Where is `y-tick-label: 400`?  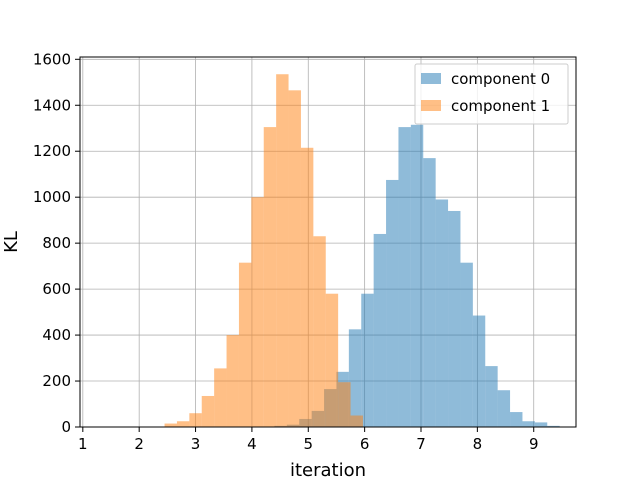 y-tick-label: 400 is located at coordinates (56, 335).